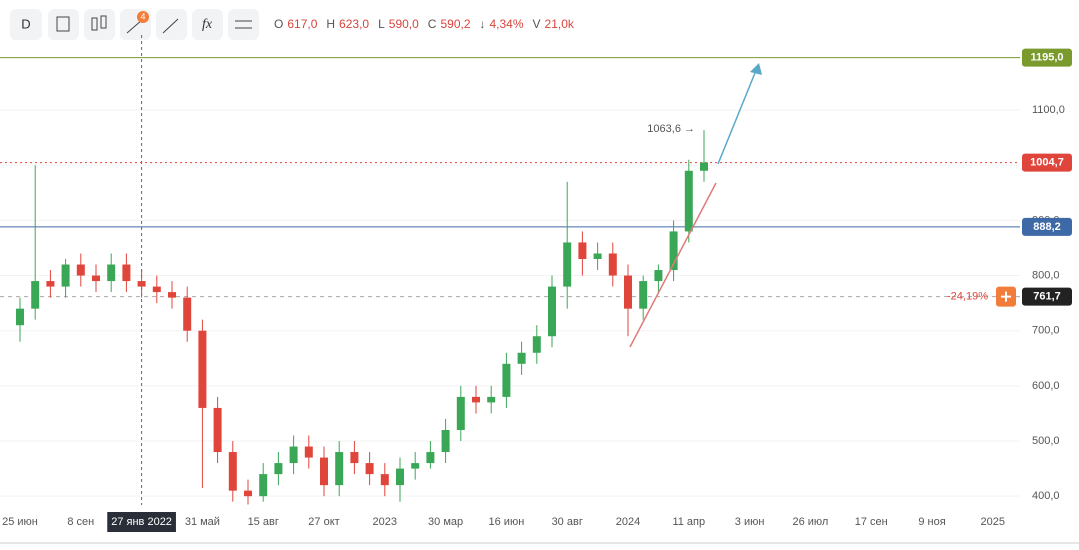 This screenshot has width=1079, height=550. What do you see at coordinates (20, 522) in the screenshot?
I see `x-tick-label: 25 июн` at bounding box center [20, 522].